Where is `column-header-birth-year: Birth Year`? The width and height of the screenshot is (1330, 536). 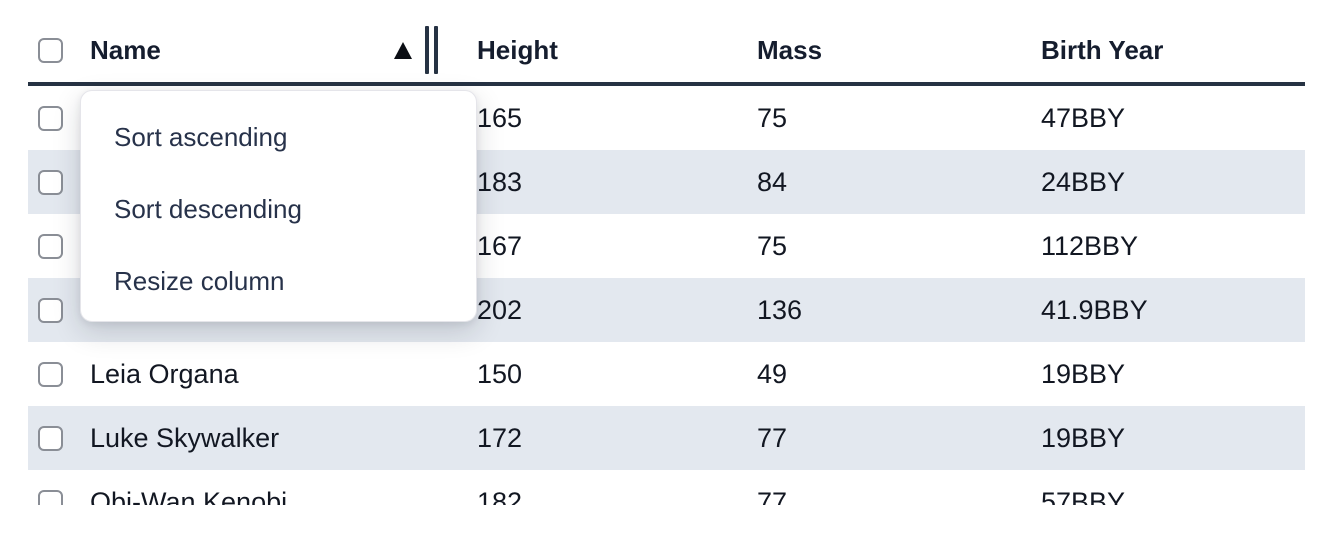 column-header-birth-year: Birth Year is located at coordinates (1102, 49).